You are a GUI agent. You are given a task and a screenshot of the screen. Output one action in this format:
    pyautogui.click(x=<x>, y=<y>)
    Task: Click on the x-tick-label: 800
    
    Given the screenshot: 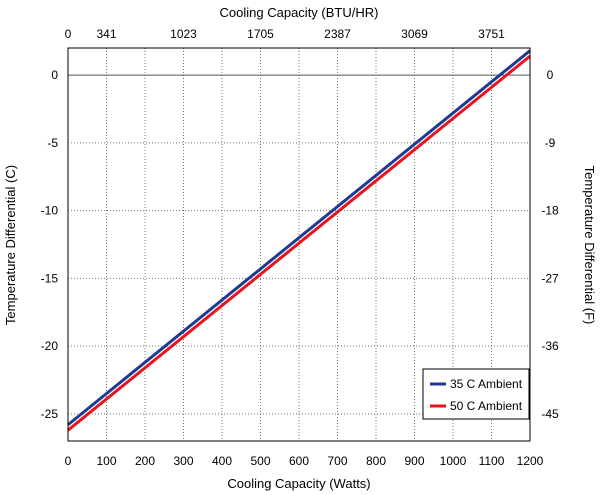 What is the action you would take?
    pyautogui.click(x=376, y=461)
    